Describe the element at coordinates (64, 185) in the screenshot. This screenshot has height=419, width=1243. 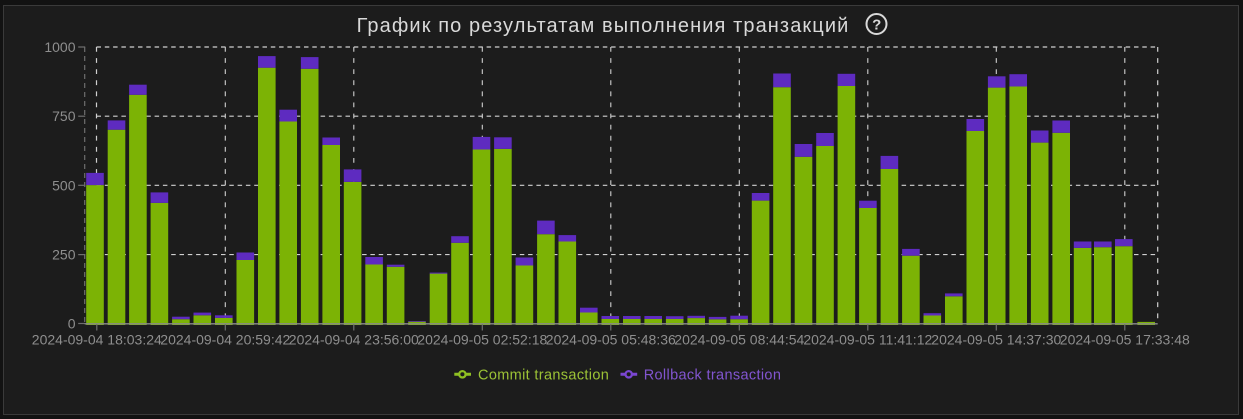
I see `svg-text: 500` at that location.